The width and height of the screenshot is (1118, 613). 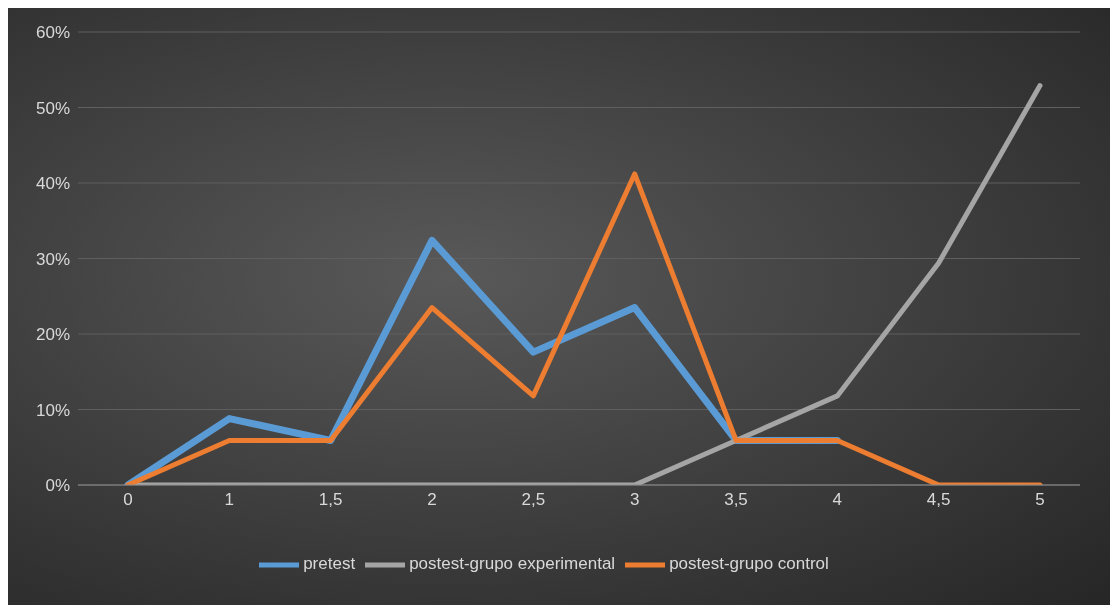 What do you see at coordinates (52, 108) in the screenshot?
I see `y-tick-label: 50%` at bounding box center [52, 108].